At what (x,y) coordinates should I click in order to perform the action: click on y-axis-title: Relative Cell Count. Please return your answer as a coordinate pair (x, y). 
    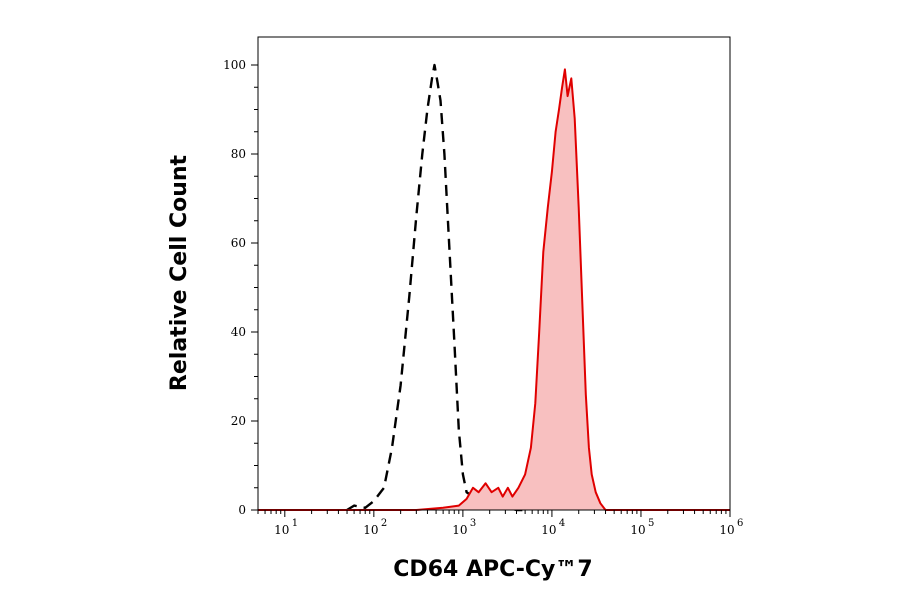
    Looking at the image, I should click on (179, 272).